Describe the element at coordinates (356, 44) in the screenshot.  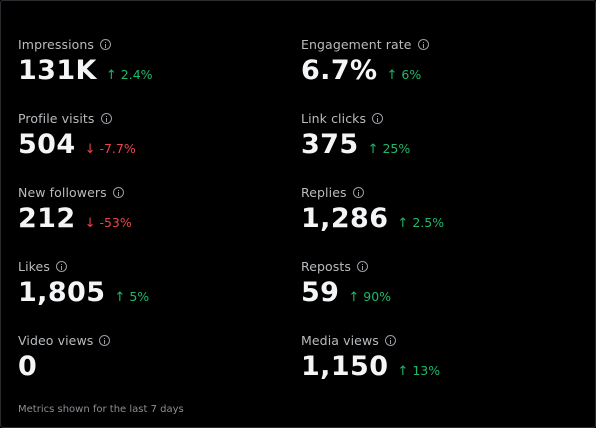
I see `metric-label: Engagement rate` at that location.